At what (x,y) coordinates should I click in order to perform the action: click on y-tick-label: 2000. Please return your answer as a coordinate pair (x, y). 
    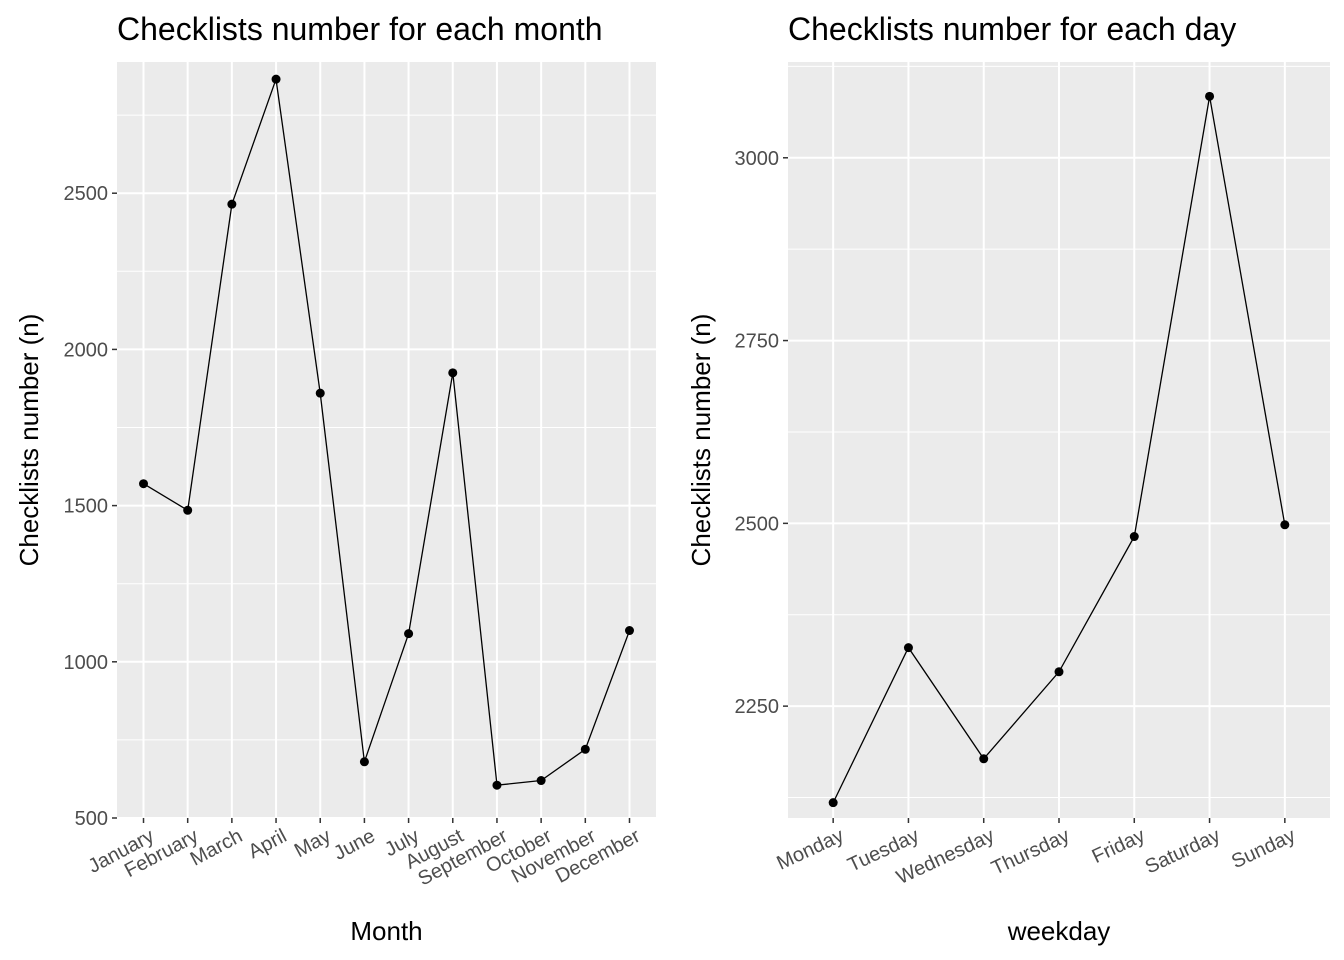
    Looking at the image, I should click on (86, 350).